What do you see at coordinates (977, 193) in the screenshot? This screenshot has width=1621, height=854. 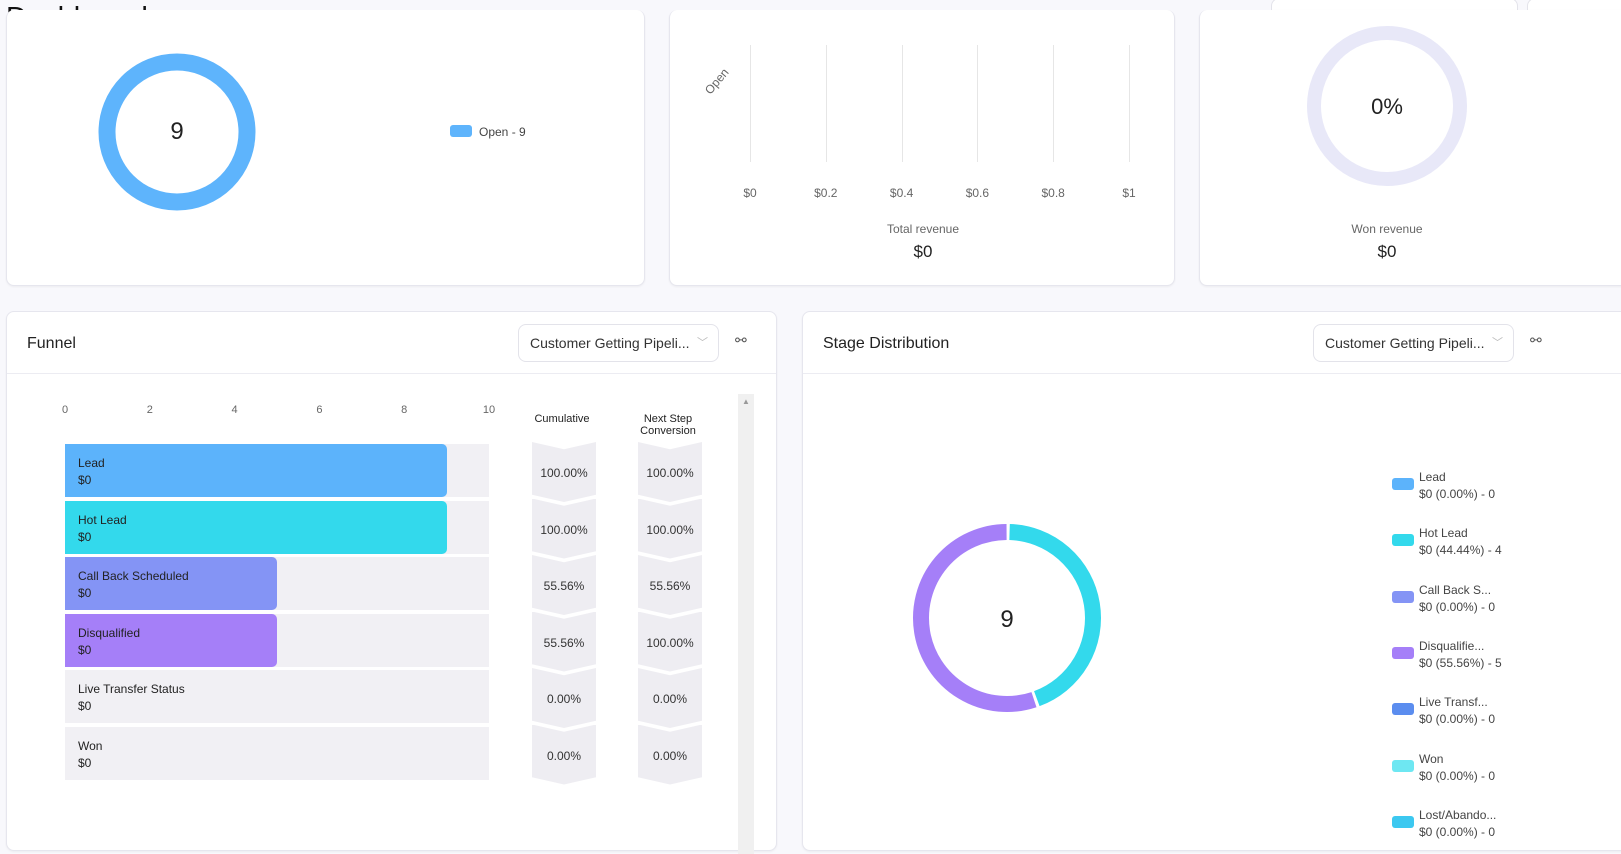 I see `x-tick: $0.6` at bounding box center [977, 193].